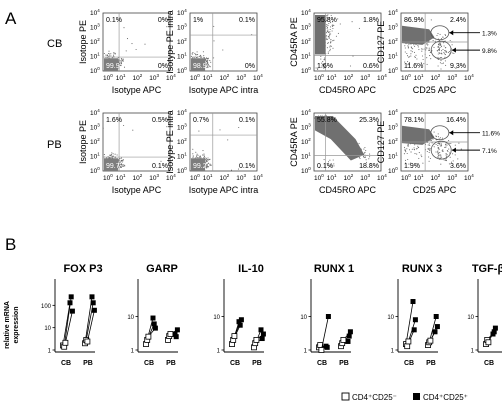  What do you see at coordinates (473, 352) in the screenshot?
I see `y-tick-label: 1` at bounding box center [473, 352].